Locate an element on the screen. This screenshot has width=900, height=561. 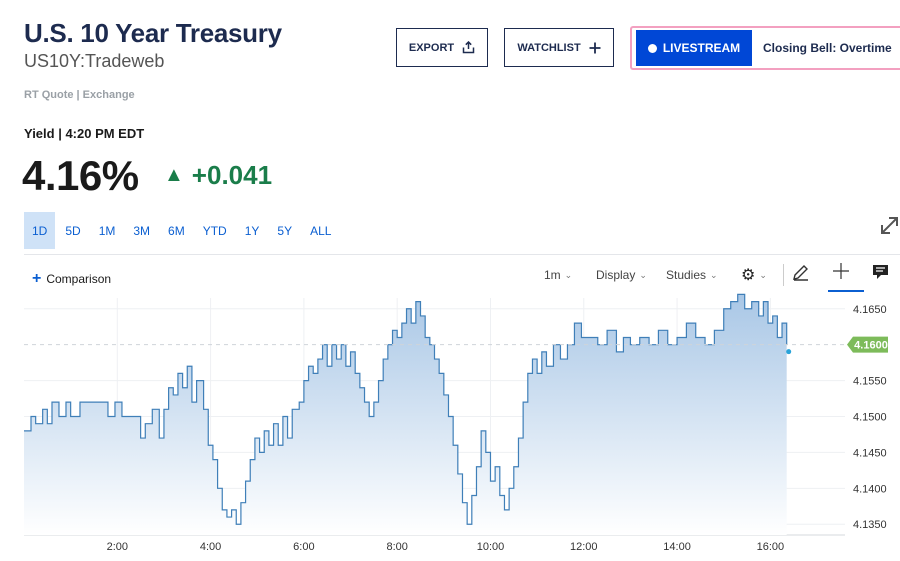
symbol-subtitle: US10Y:Tradeweb is located at coordinates (94, 61).